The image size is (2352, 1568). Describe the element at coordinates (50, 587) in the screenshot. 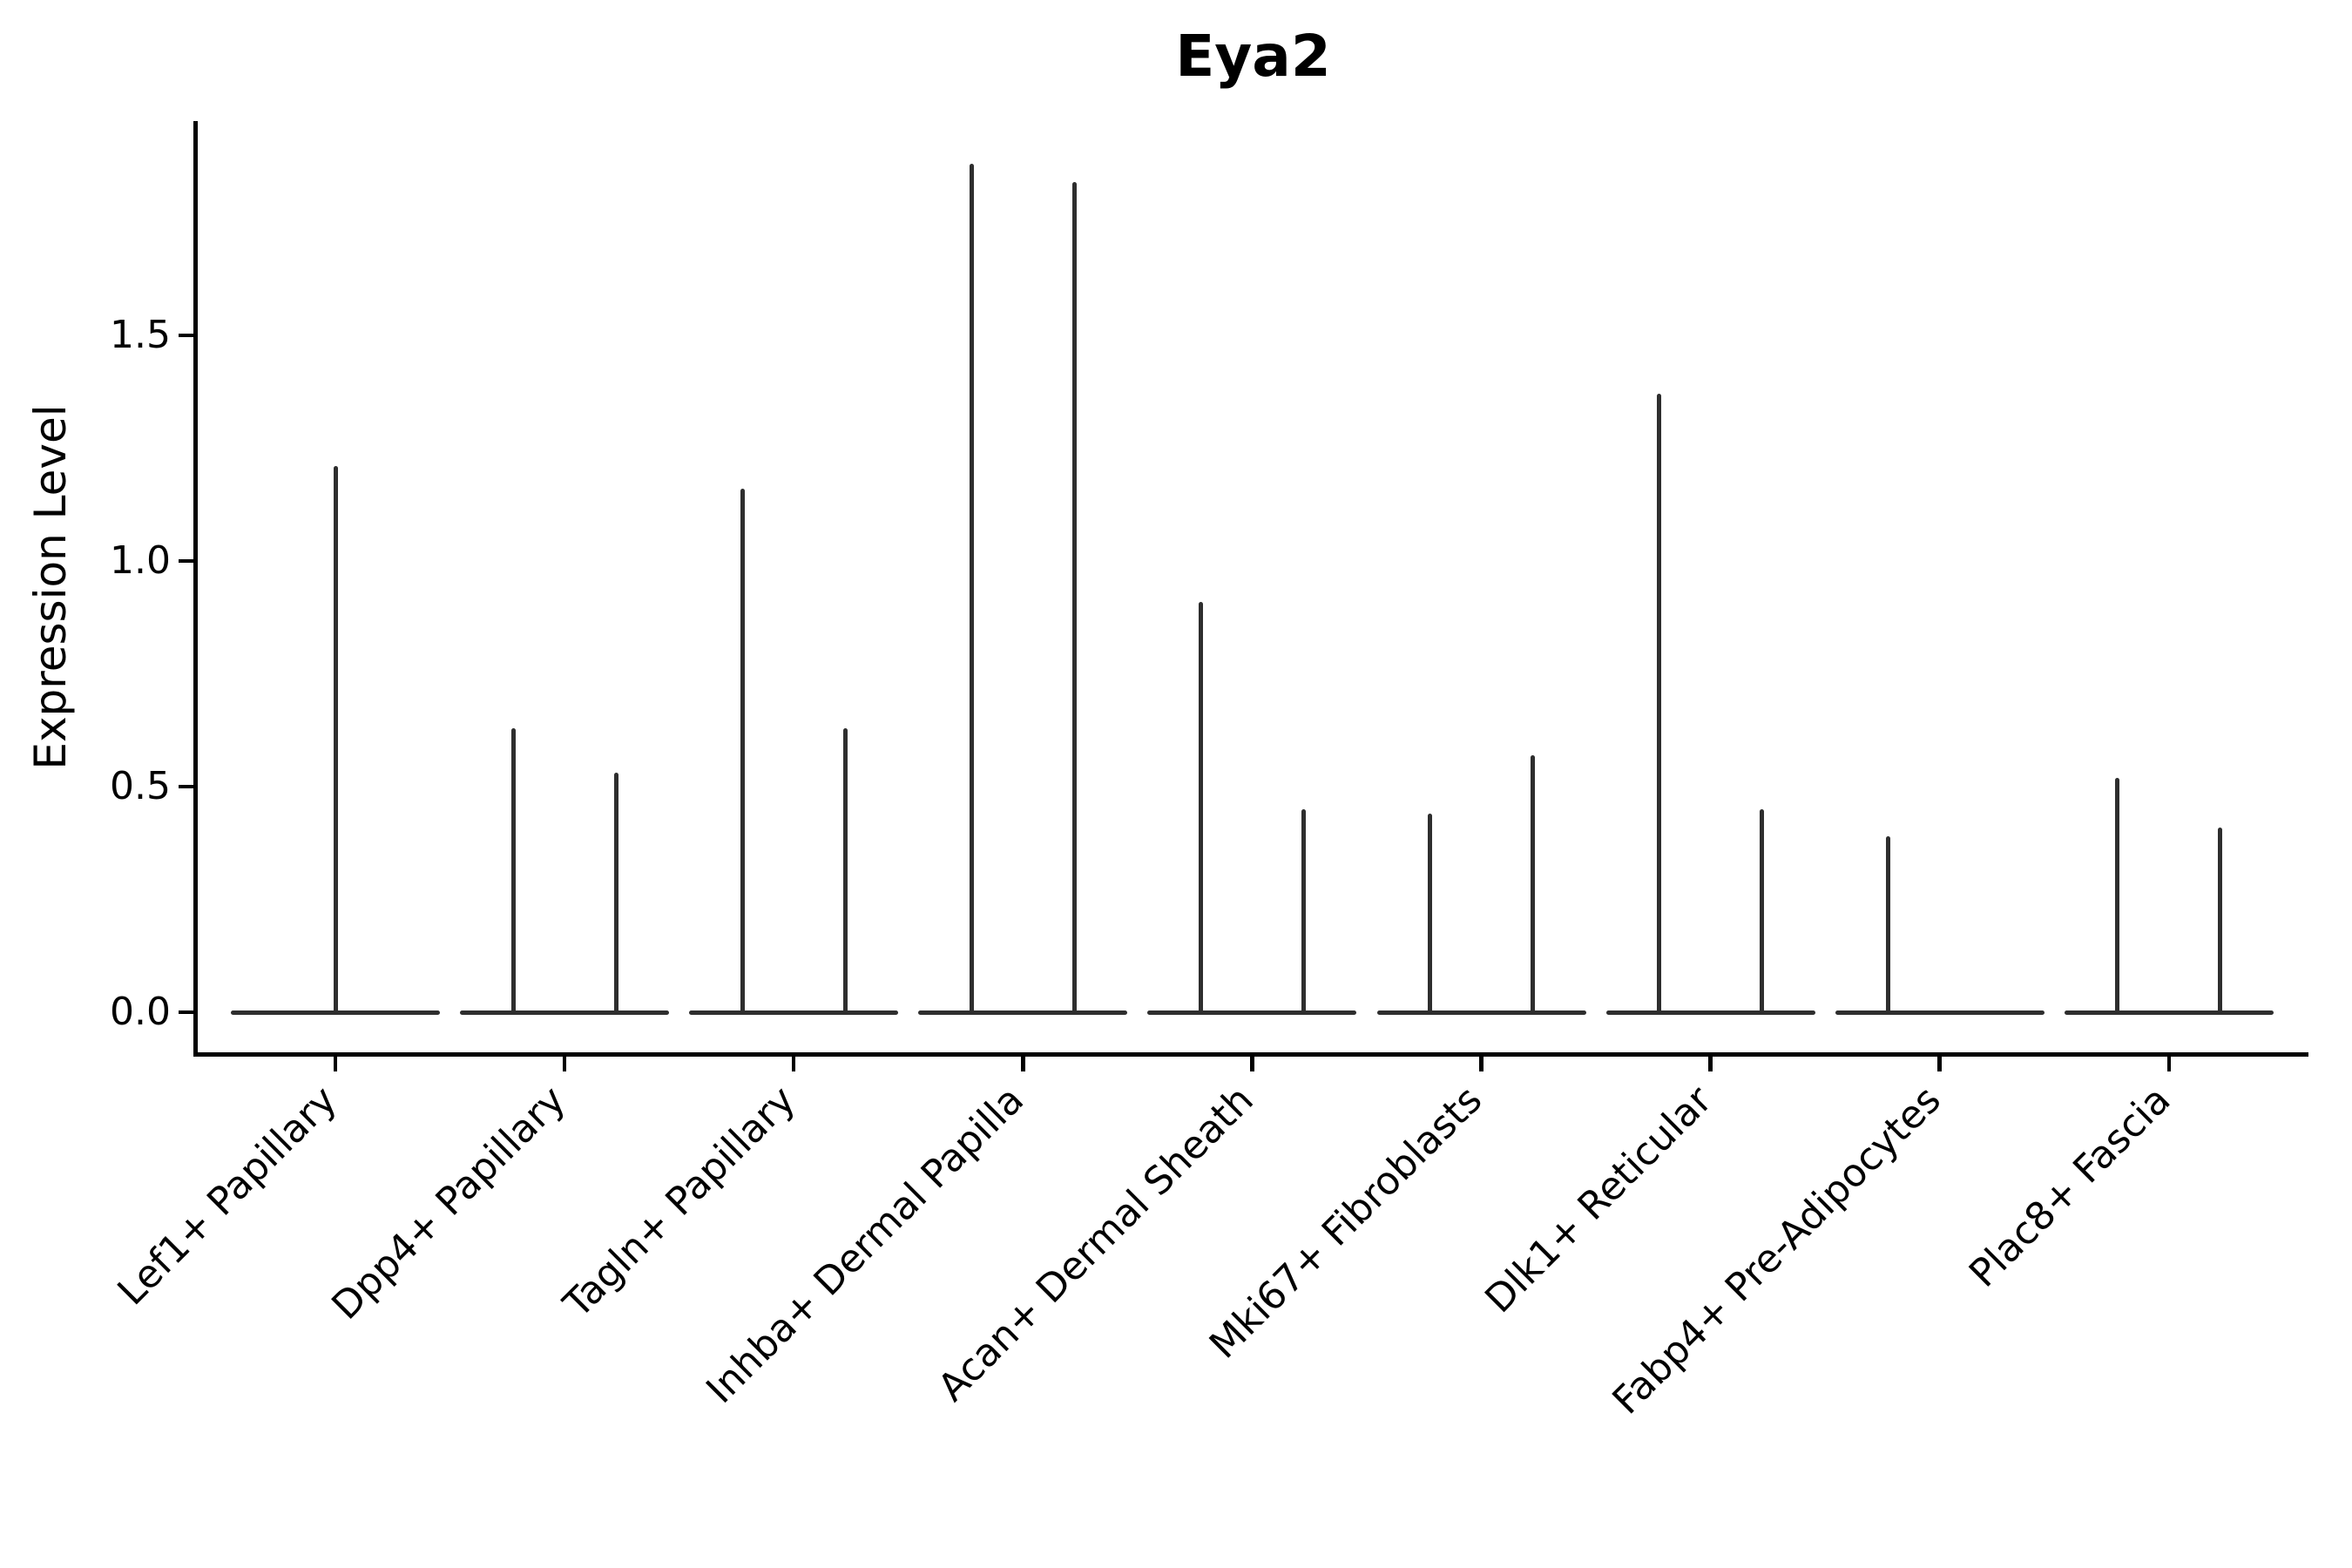

I see `y-axis-label: Expression Level` at that location.